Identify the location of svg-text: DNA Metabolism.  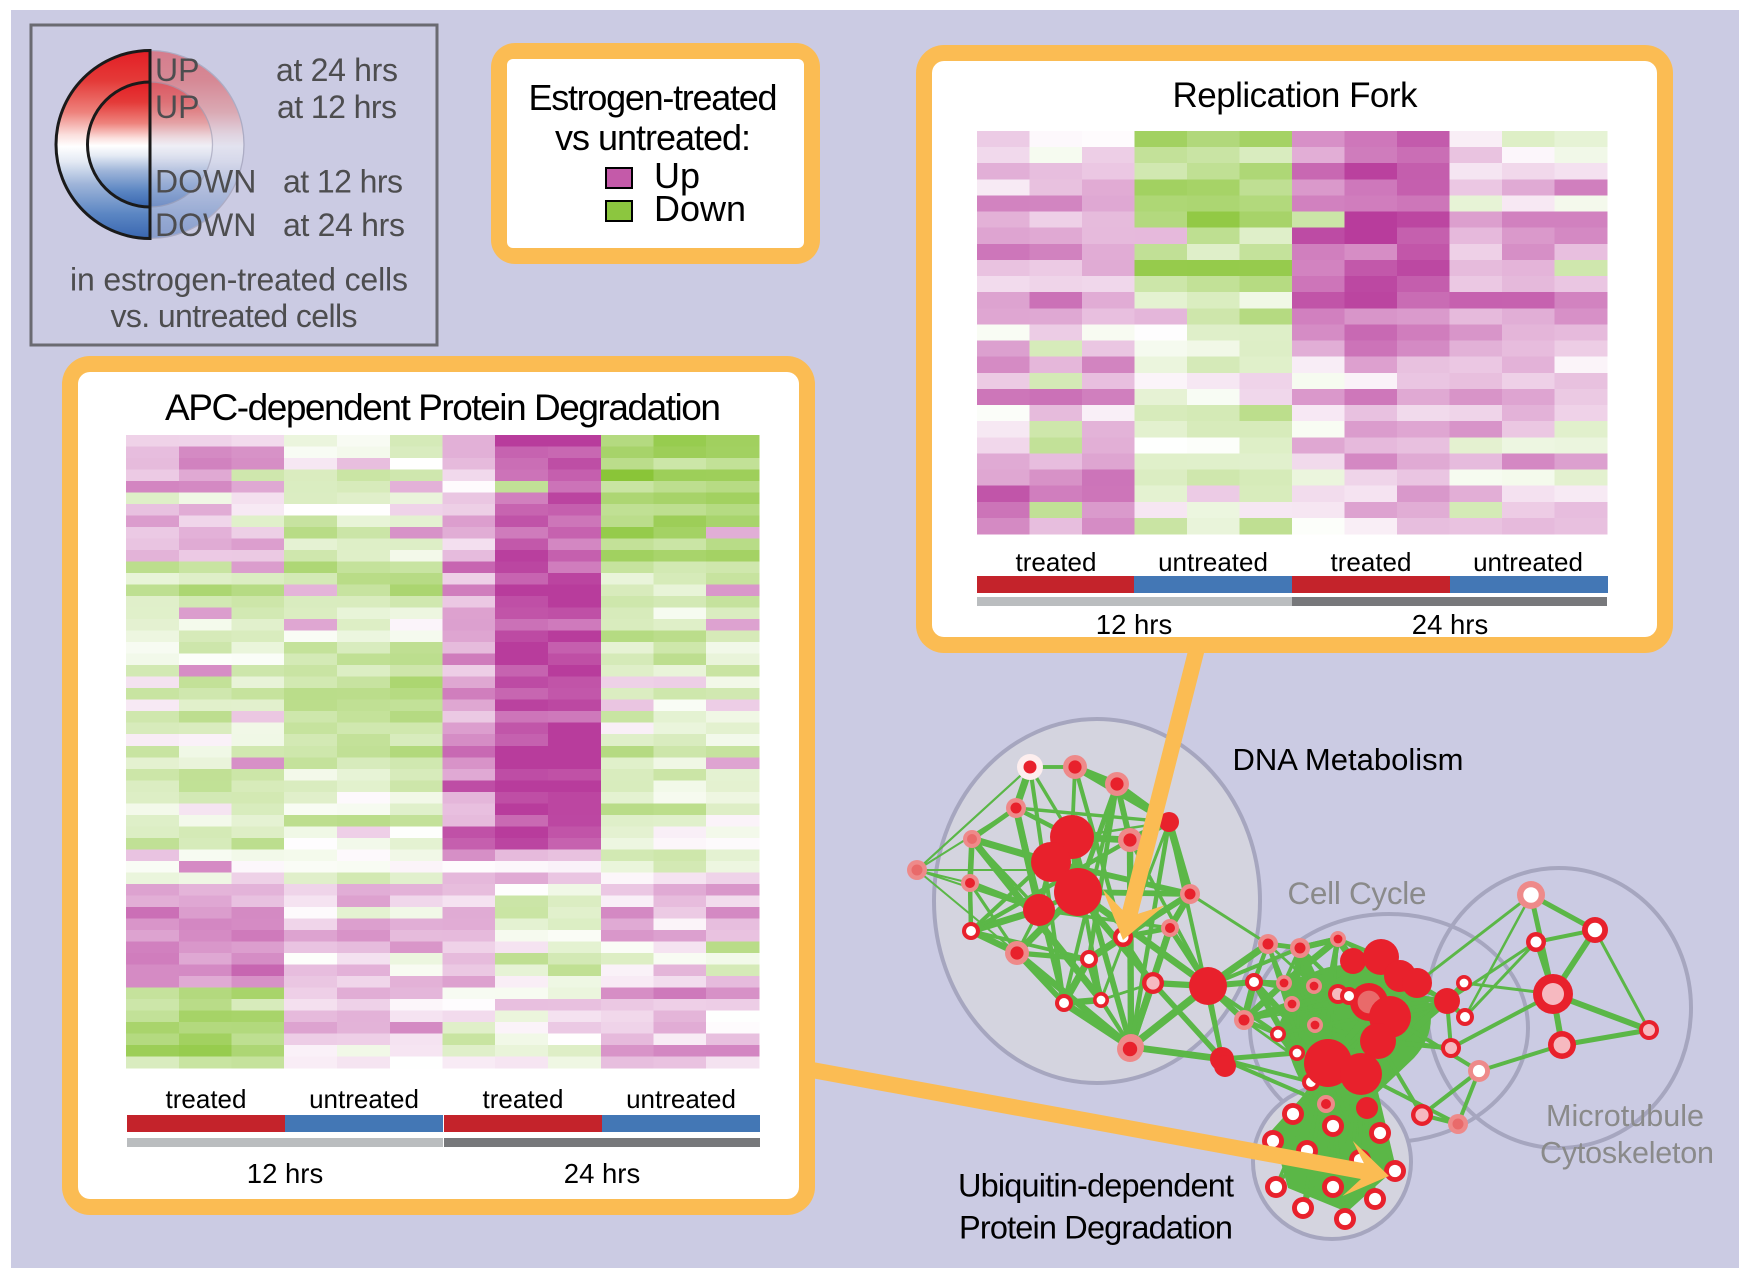
(1348, 759).